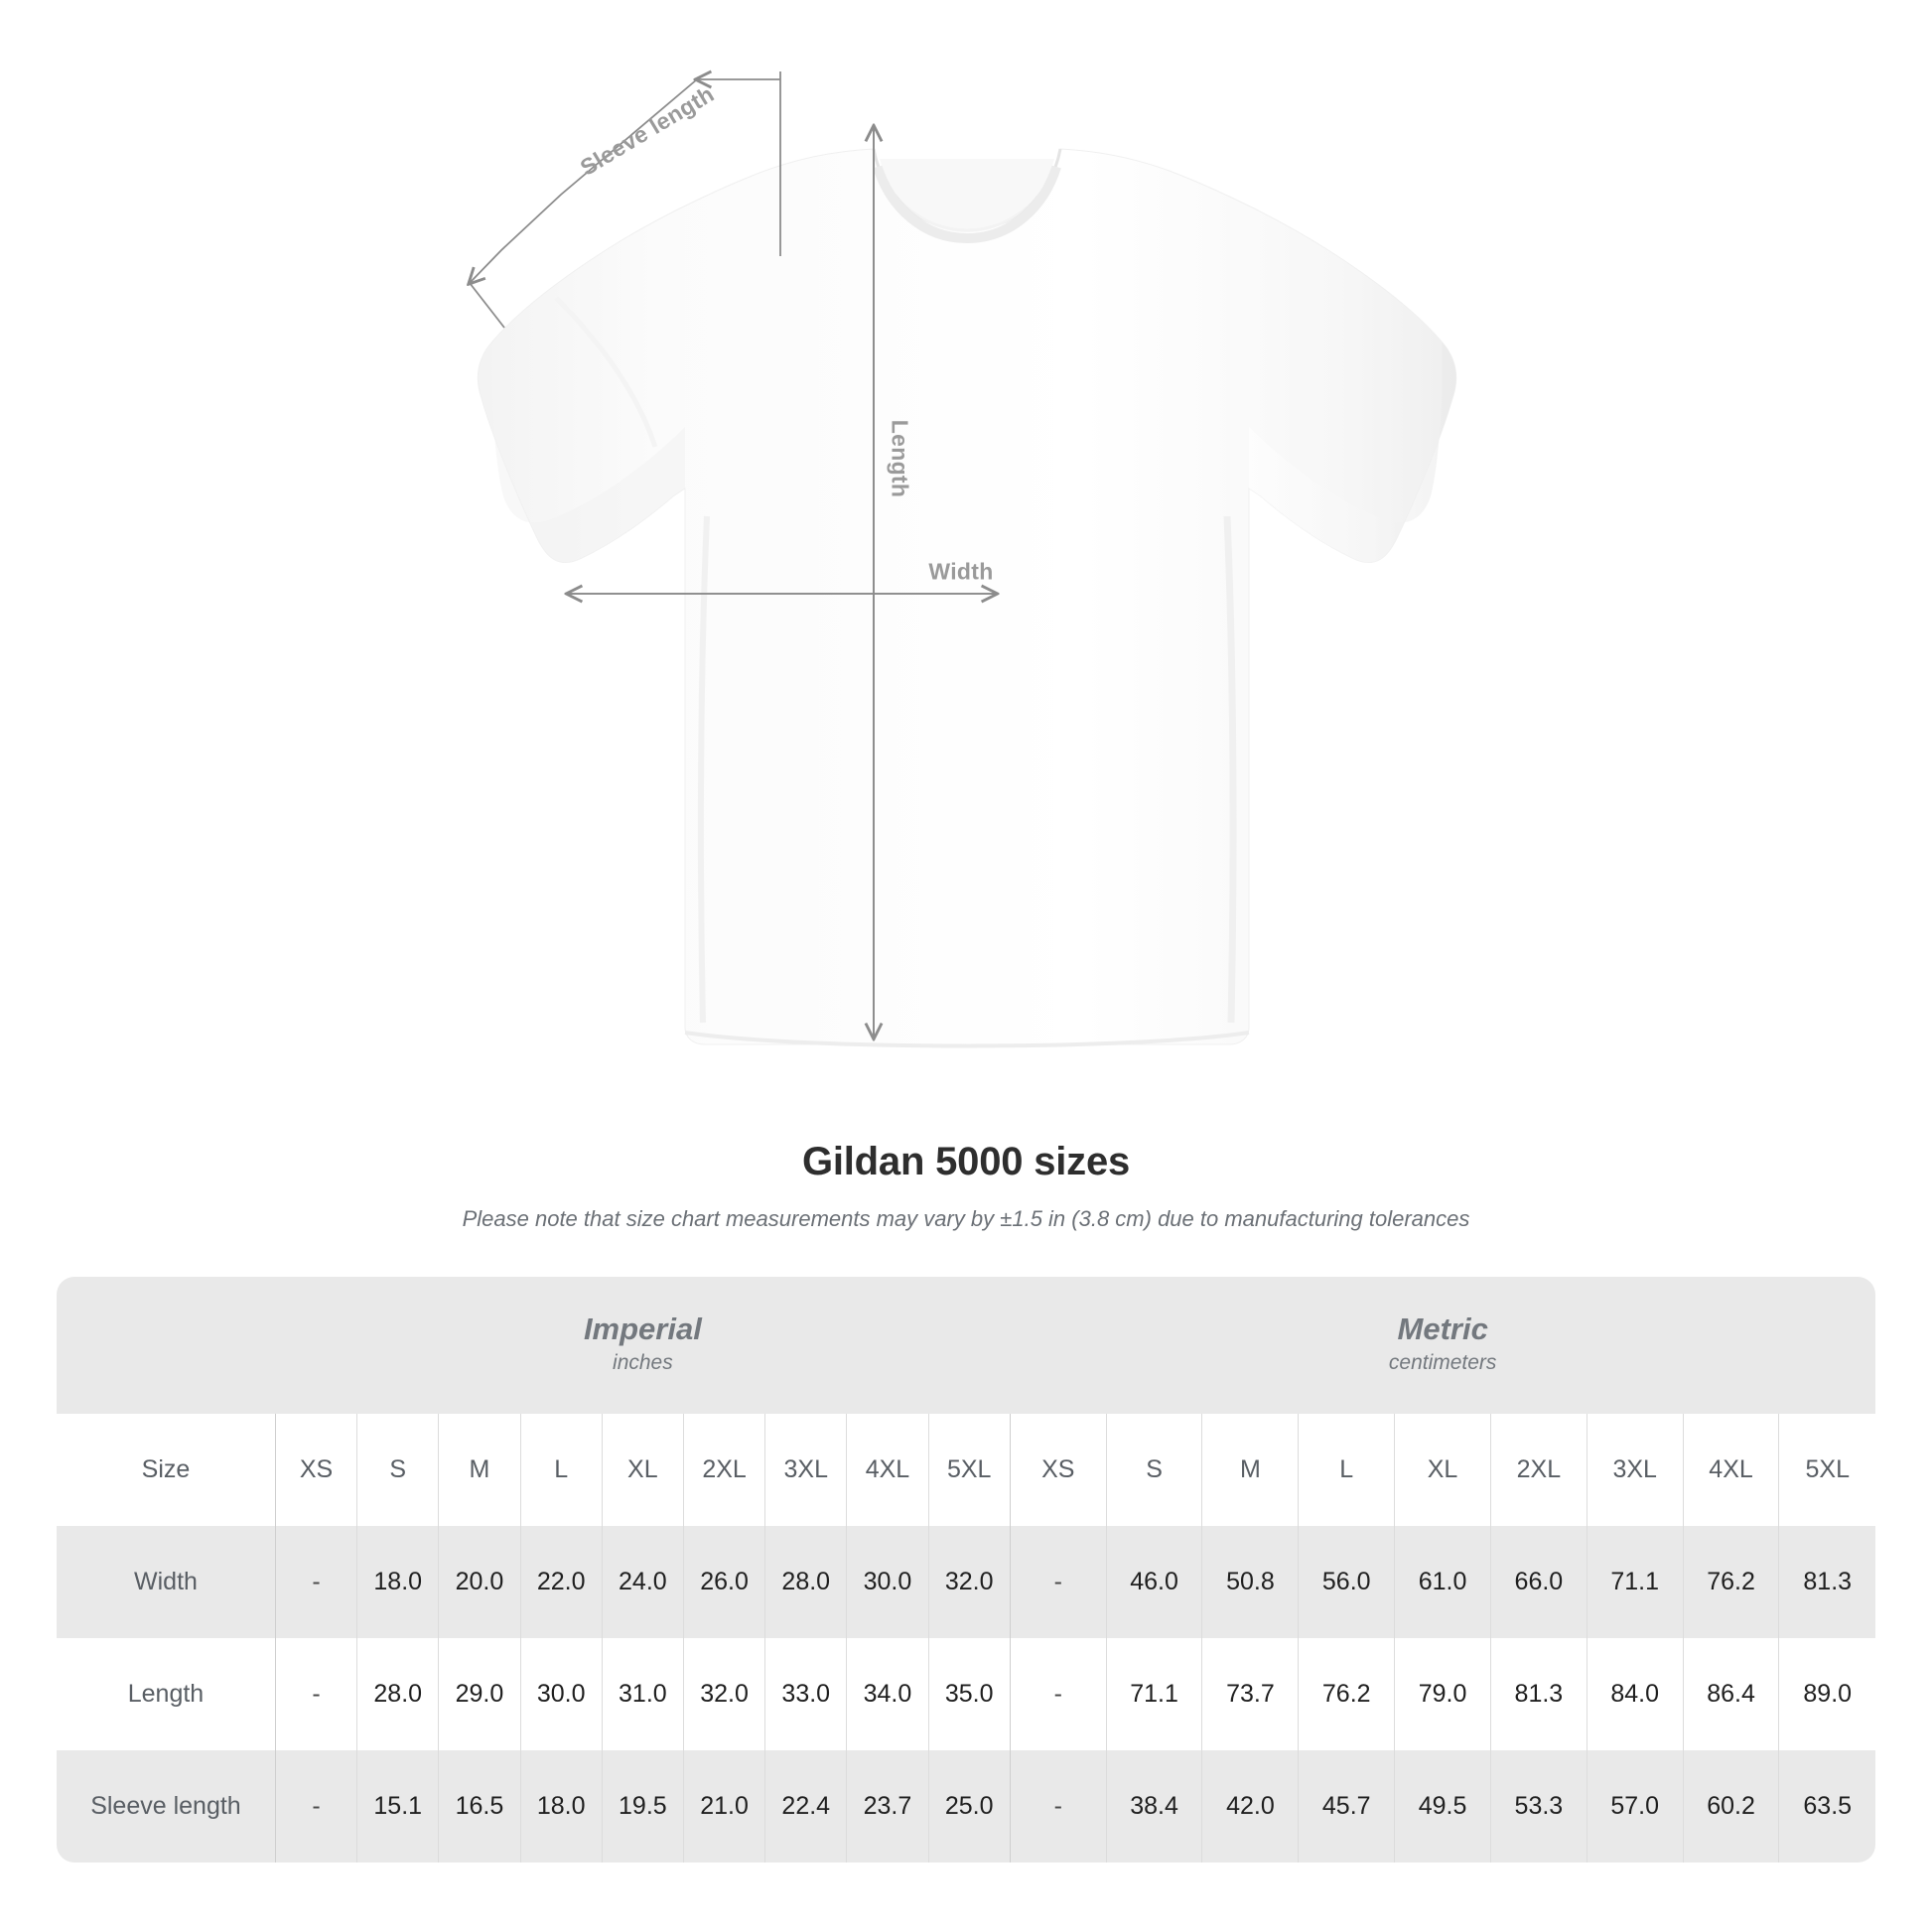 This screenshot has width=1932, height=1932. What do you see at coordinates (1730, 1694) in the screenshot?
I see `cell-length-met-4xl: 86.4` at bounding box center [1730, 1694].